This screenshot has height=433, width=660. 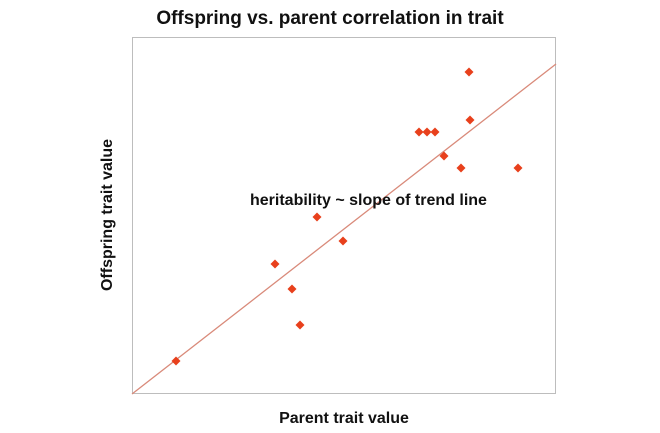 What do you see at coordinates (368, 200) in the screenshot?
I see `chart-annotation: heritability ~ slope of trend line` at bounding box center [368, 200].